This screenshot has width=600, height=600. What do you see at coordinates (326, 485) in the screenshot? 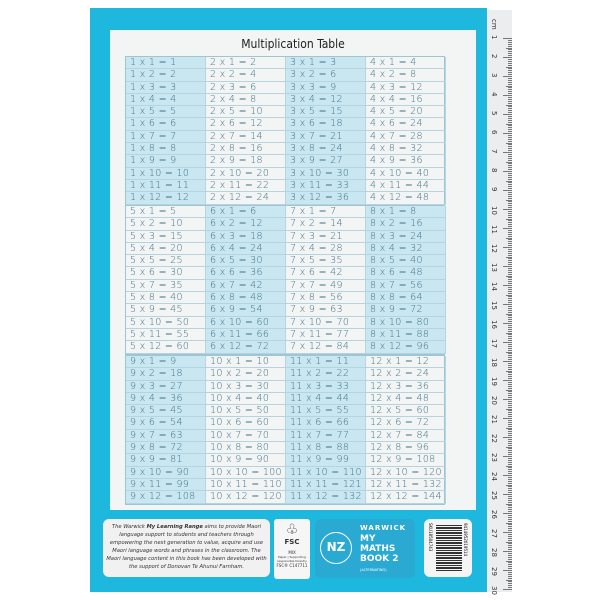
I see `table-cell: 11 x 11 = 121` at bounding box center [326, 485].